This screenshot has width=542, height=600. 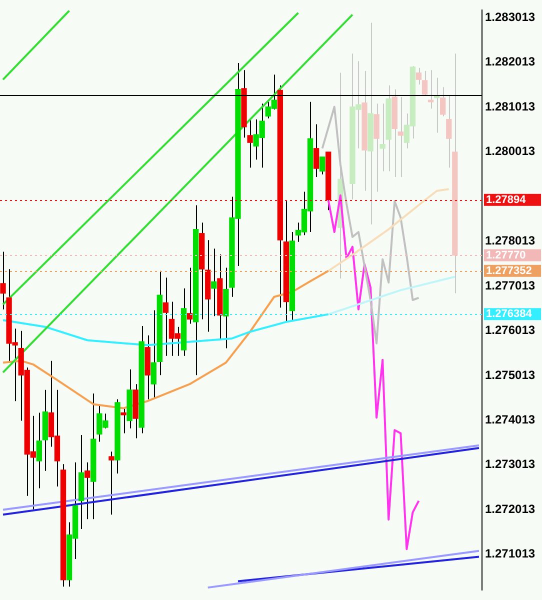 What do you see at coordinates (509, 270) in the screenshot?
I see `ref-line-label: 1.277352` at bounding box center [509, 270].